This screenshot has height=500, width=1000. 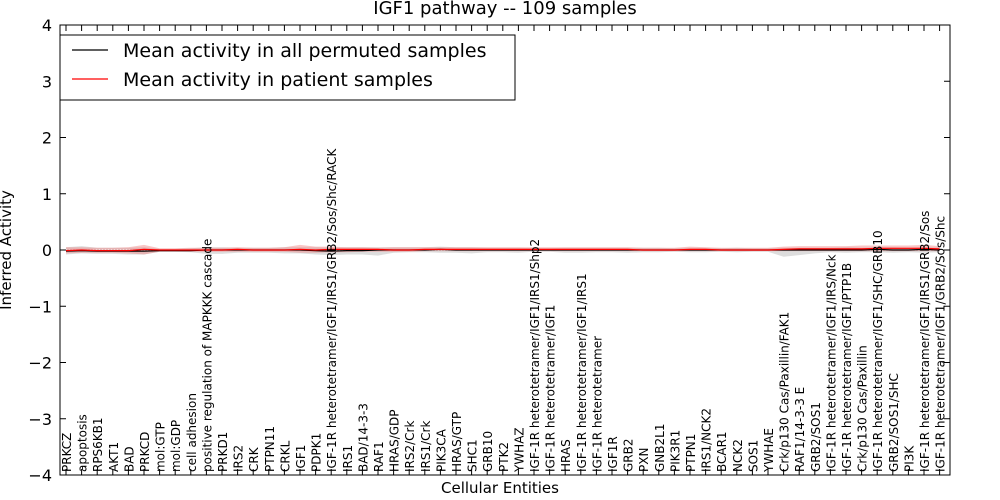 I want to click on chart-title: IGF1 pathway -- 109 samples, so click(x=504, y=9).